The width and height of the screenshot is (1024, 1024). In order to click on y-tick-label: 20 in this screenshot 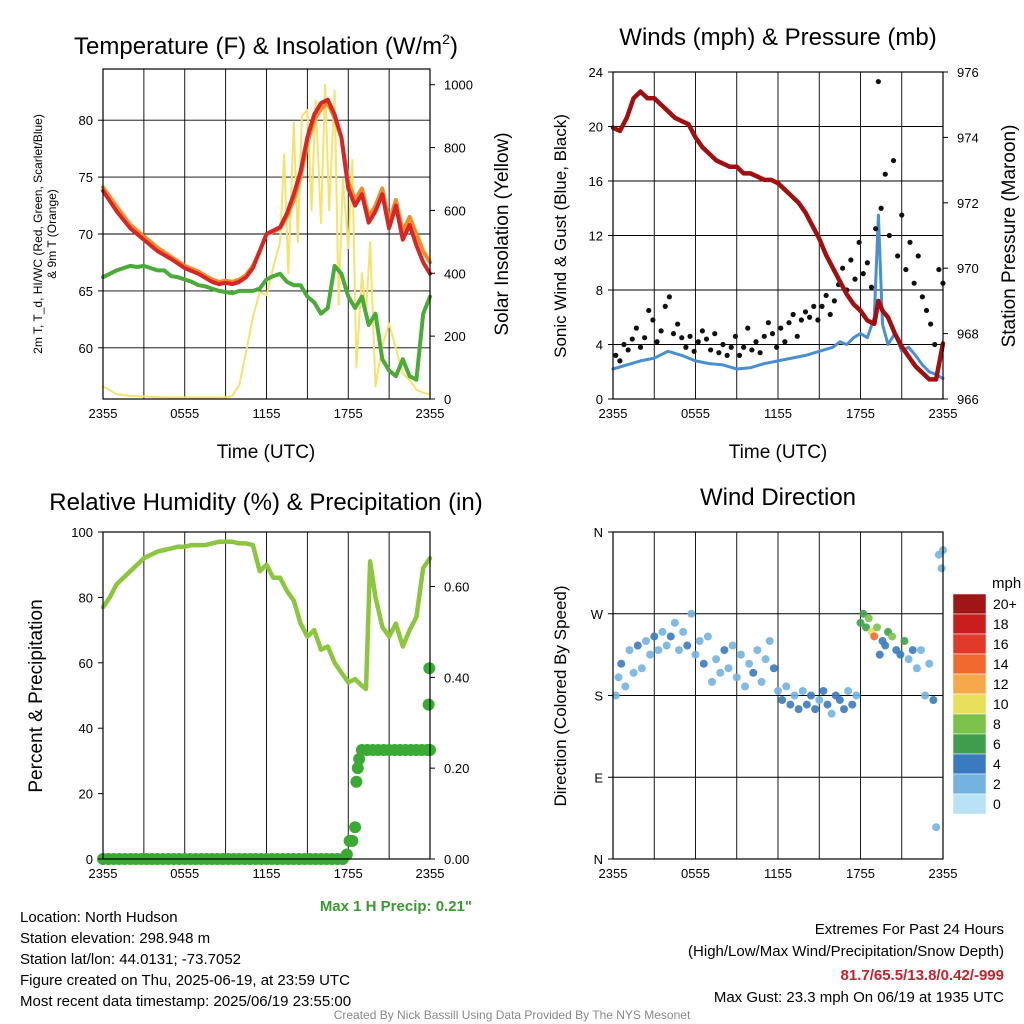, I will do `click(596, 127)`.